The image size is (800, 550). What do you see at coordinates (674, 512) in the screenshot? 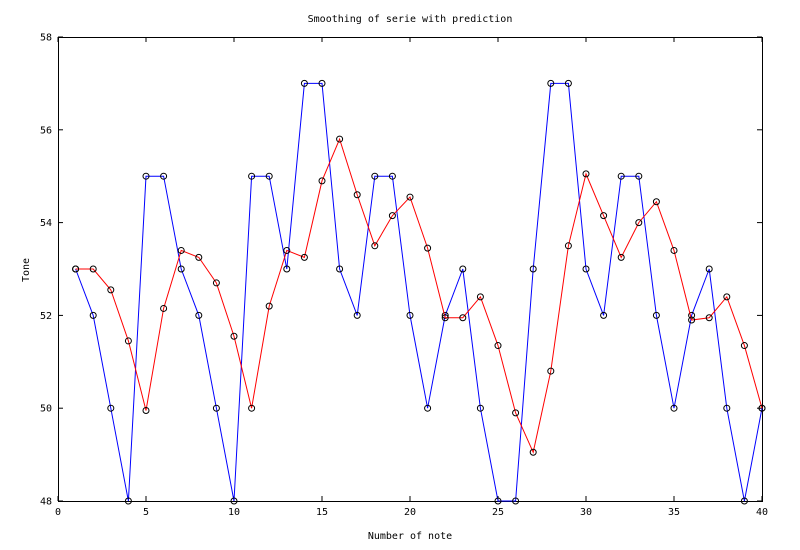
I see `x-tick-label: 35` at bounding box center [674, 512].